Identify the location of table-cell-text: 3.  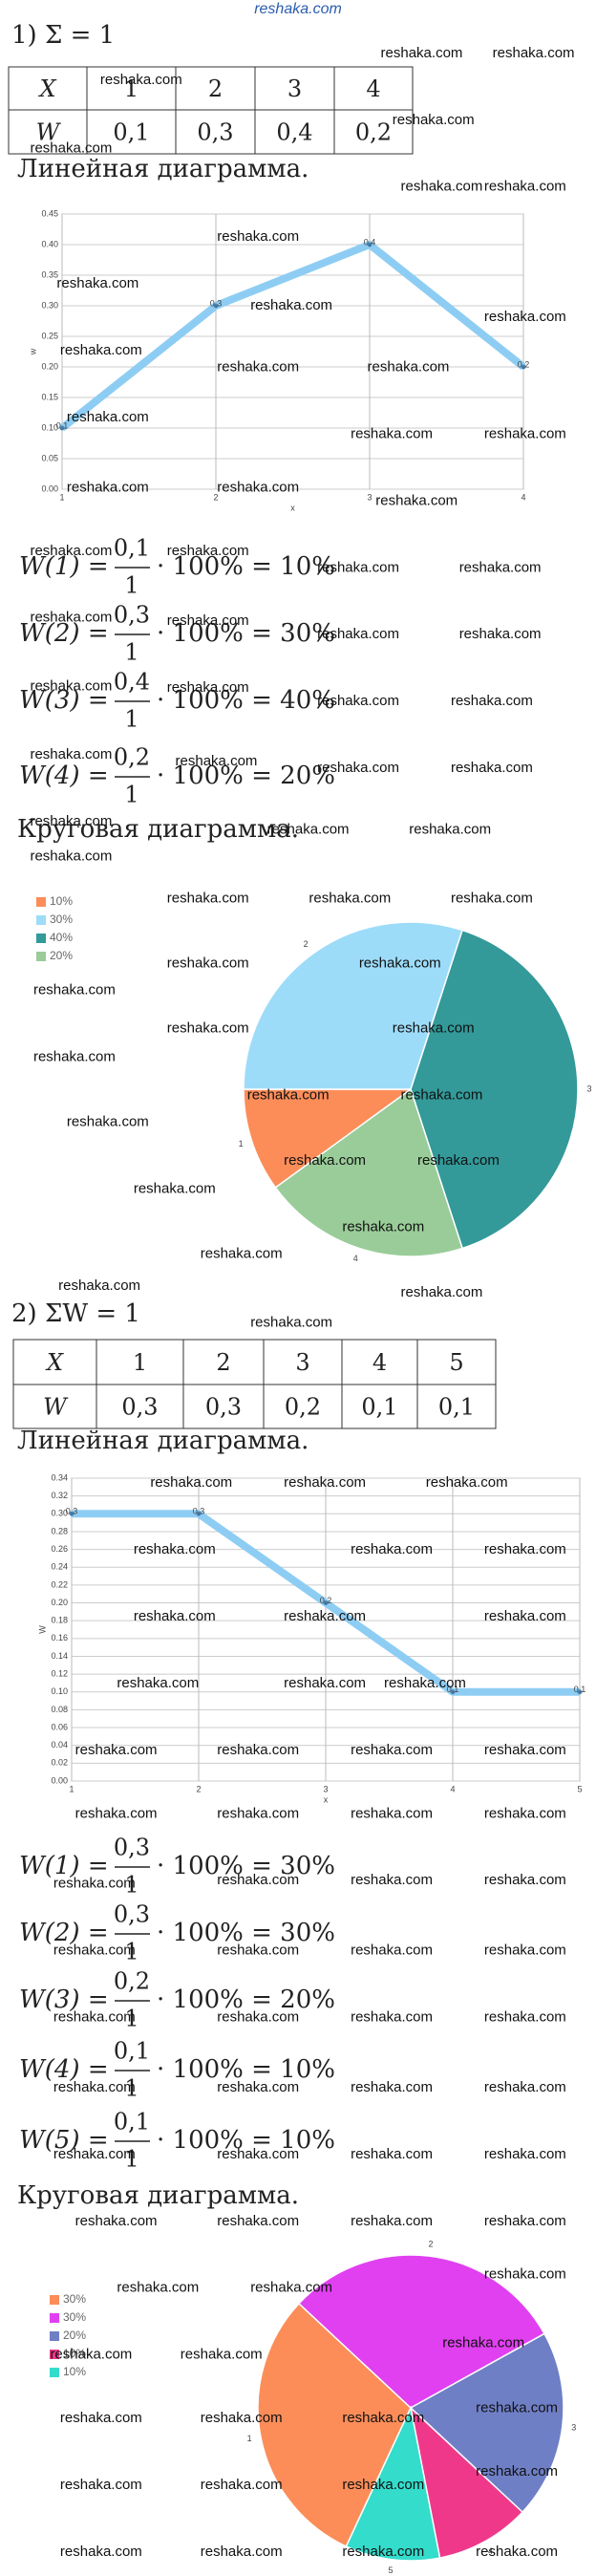
(302, 1362).